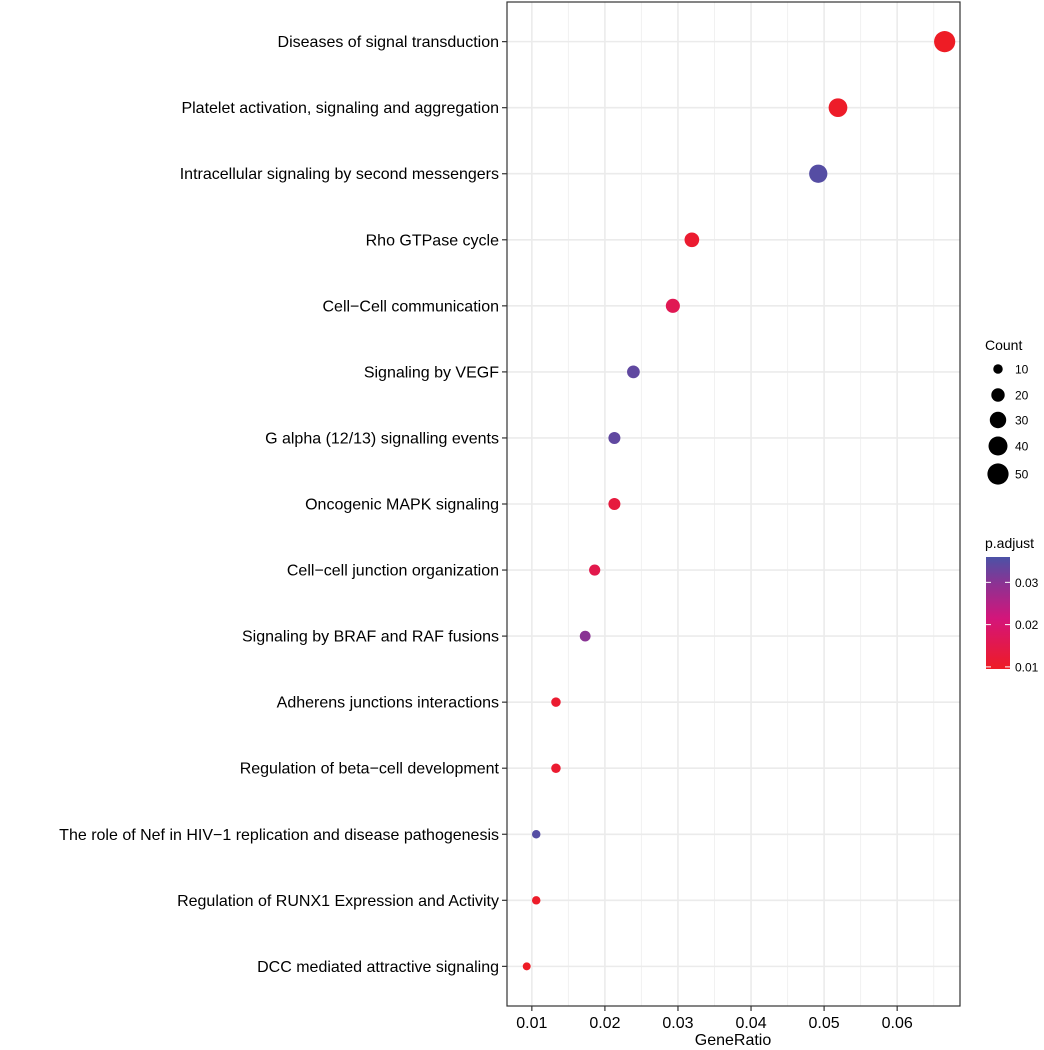 The height and width of the screenshot is (1050, 1044). What do you see at coordinates (378, 967) in the screenshot?
I see `y-tick-label: DCC mediated attractive signaling` at bounding box center [378, 967].